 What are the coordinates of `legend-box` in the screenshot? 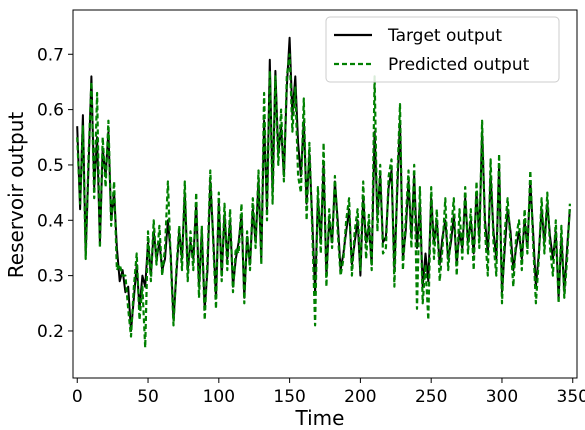 It's located at (442, 49).